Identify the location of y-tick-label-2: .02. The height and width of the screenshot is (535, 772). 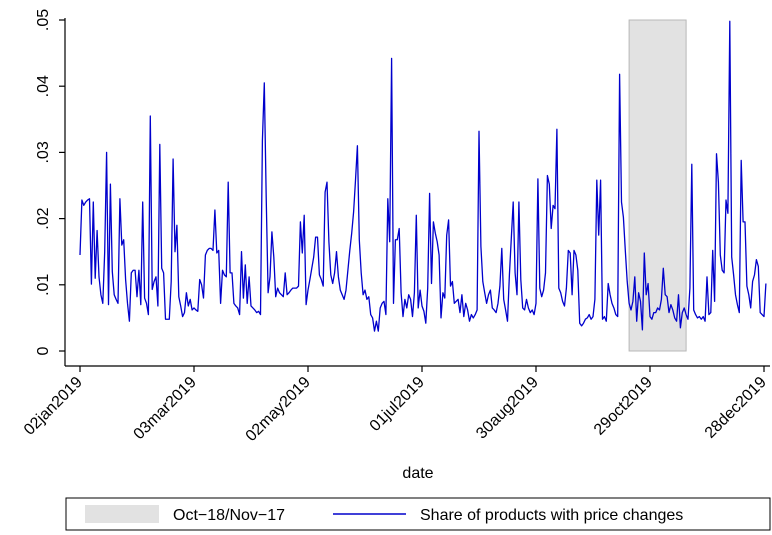
(43, 218).